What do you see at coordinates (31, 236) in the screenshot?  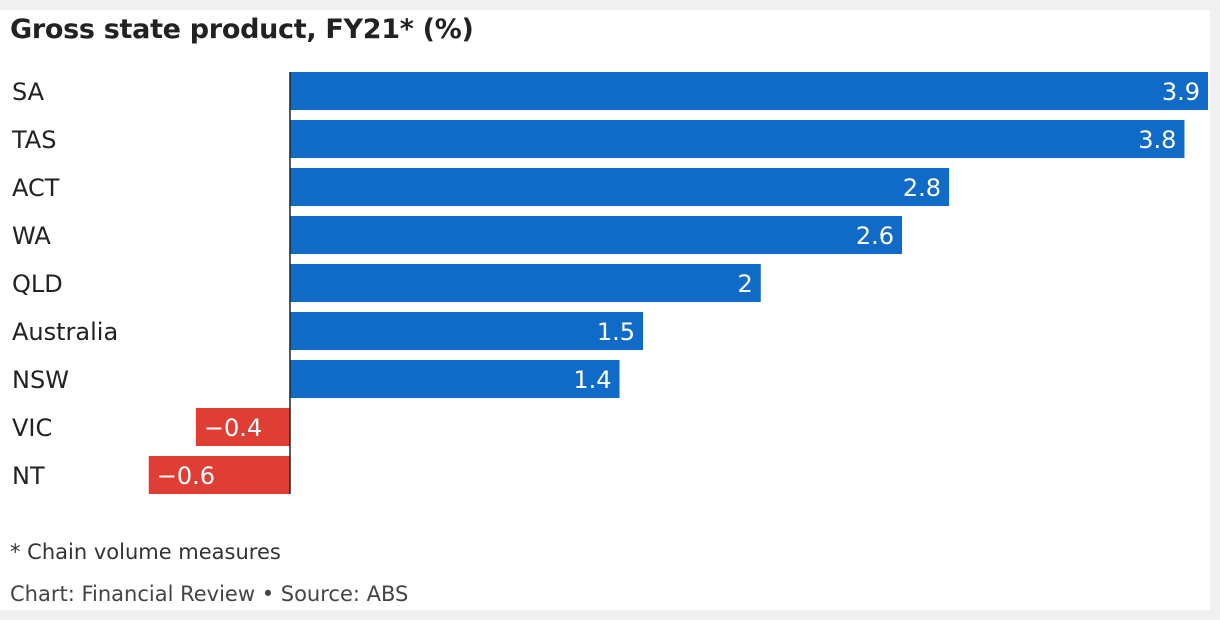 I see `category-label-wa: WA` at bounding box center [31, 236].